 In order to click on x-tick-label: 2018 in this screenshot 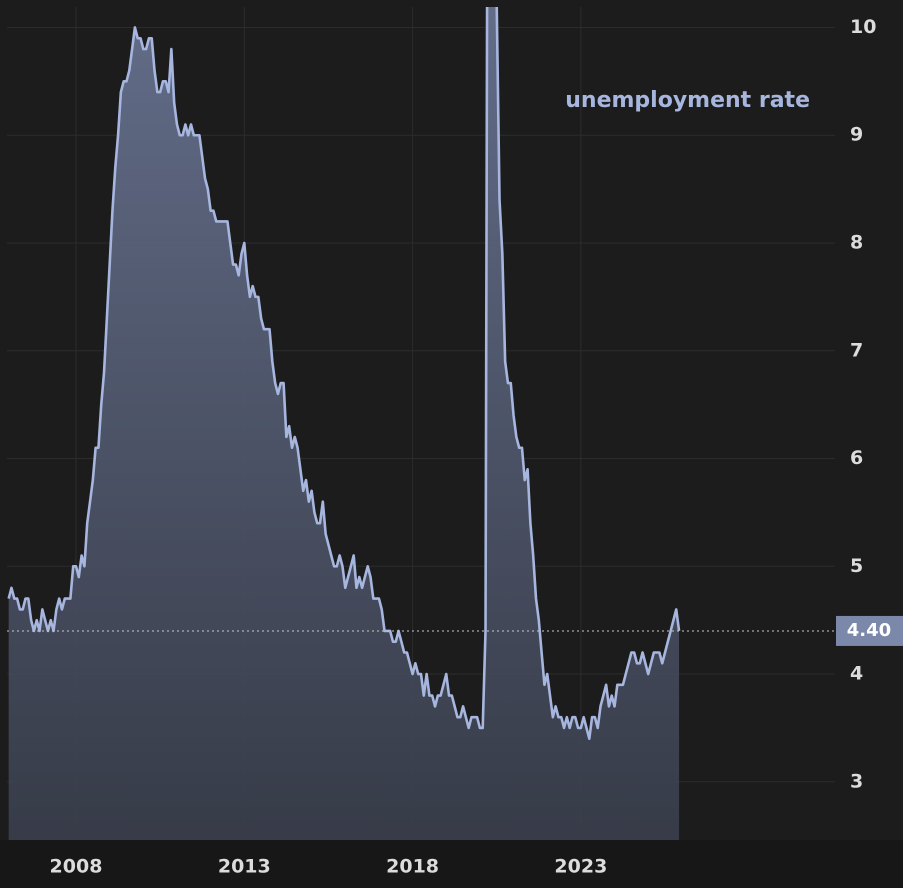, I will do `click(412, 867)`.